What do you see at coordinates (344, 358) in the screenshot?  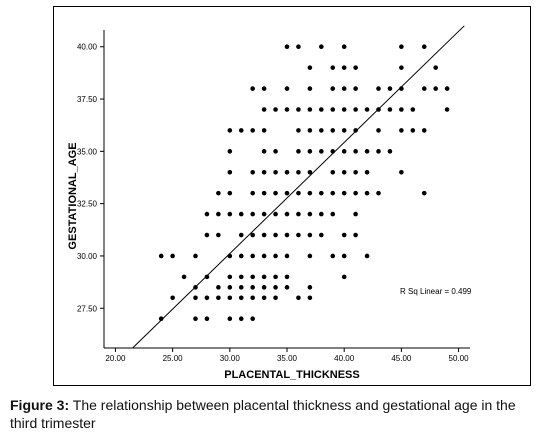 I see `x-tick-label: 40.00` at bounding box center [344, 358].